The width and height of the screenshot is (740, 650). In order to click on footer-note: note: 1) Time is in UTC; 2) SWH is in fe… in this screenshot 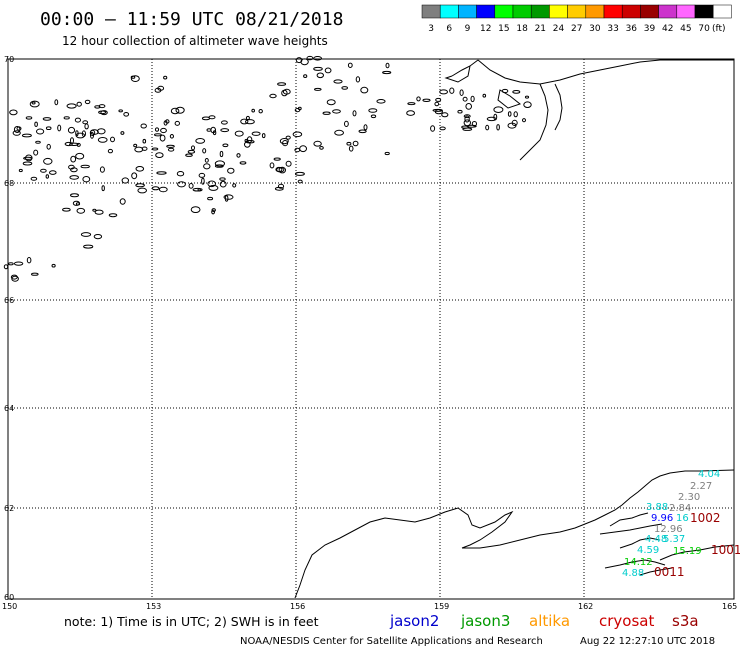, I will do `click(191, 621)`.